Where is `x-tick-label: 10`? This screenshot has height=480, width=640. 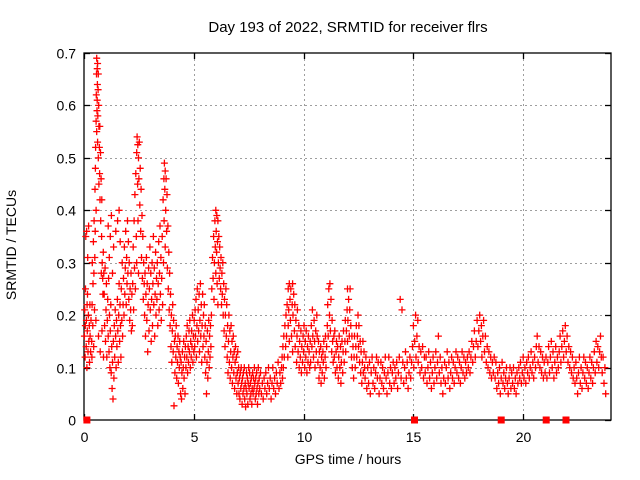
x-tick-label: 10 is located at coordinates (305, 437).